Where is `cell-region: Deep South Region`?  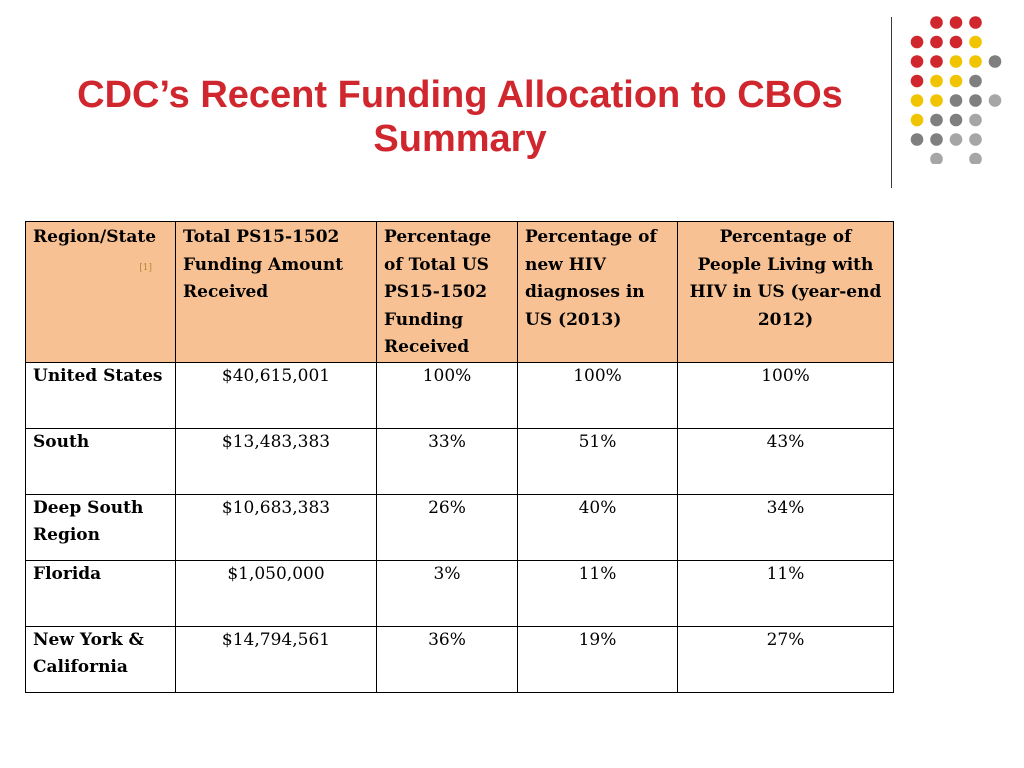
cell-region: Deep South Region is located at coordinates (100, 527).